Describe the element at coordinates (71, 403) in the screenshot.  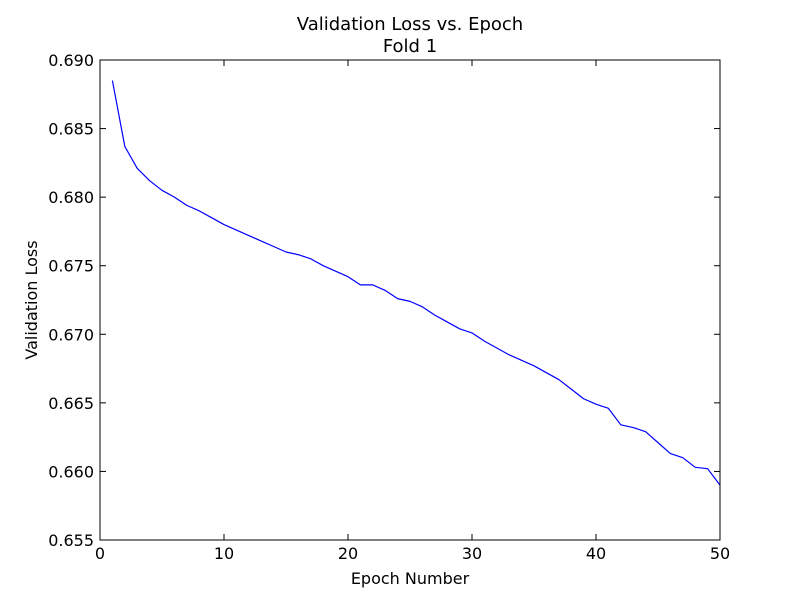
I see `y-tick-label: 0.665` at that location.